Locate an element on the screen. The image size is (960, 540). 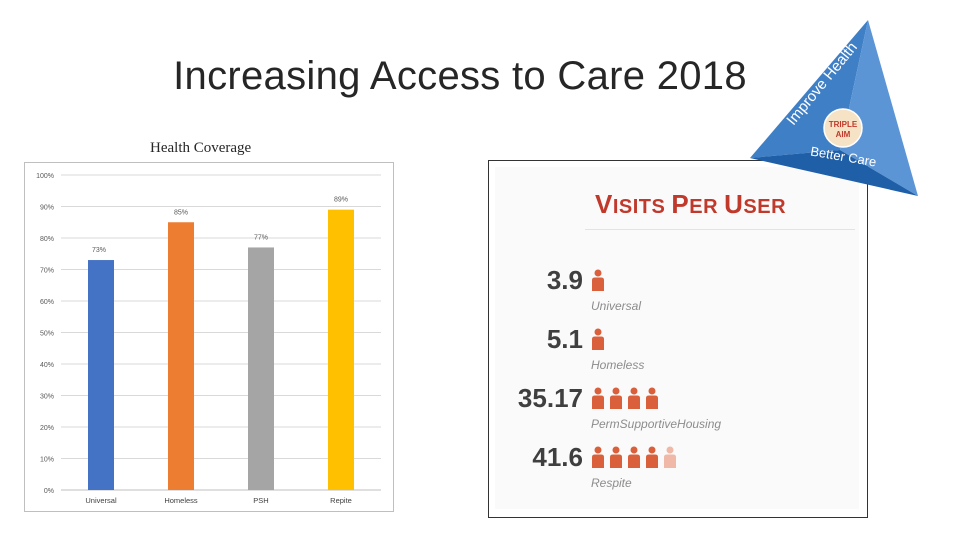
title-rest-ser: SER is located at coordinates (765, 207).